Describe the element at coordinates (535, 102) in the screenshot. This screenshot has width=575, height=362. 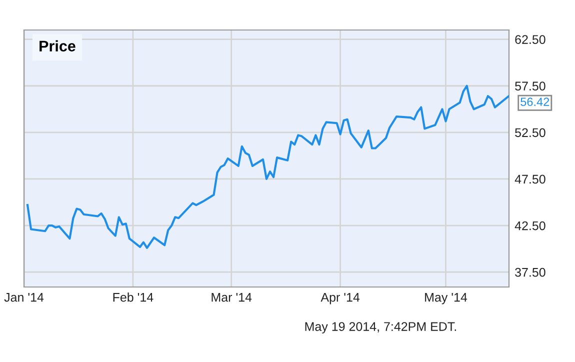
I see `data-label: 56.42` at that location.